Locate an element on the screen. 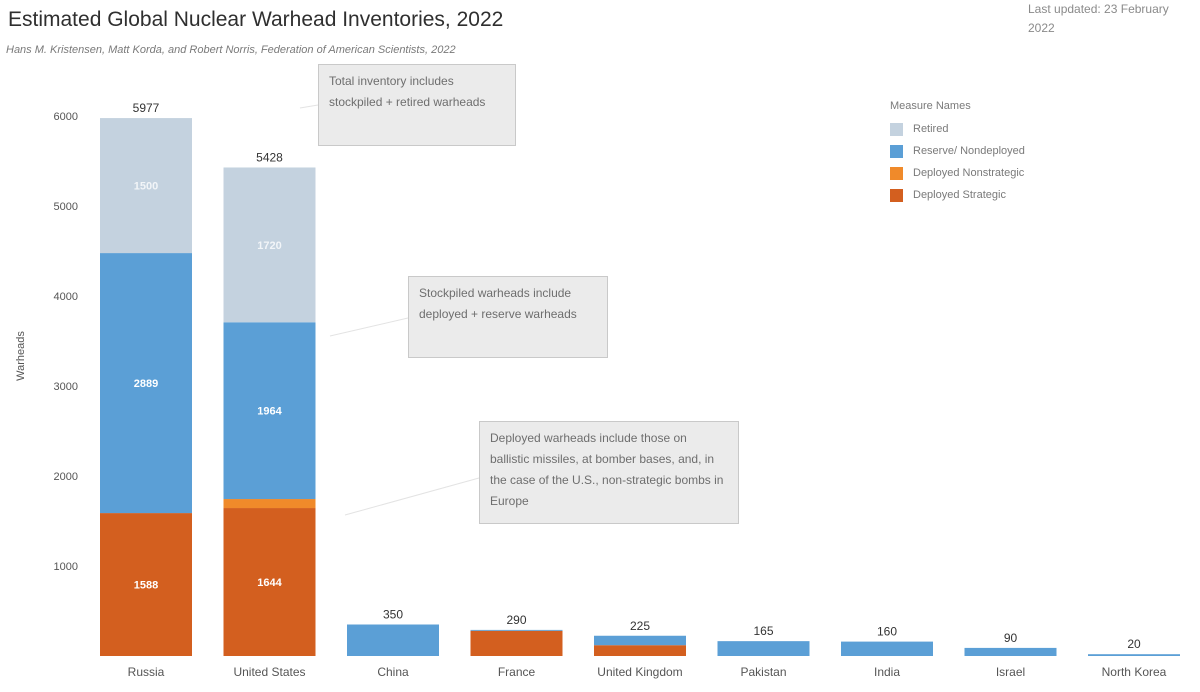 Image resolution: width=1200 pixels, height=692 pixels. bar-russia-deployed-strategic is located at coordinates (146, 584).